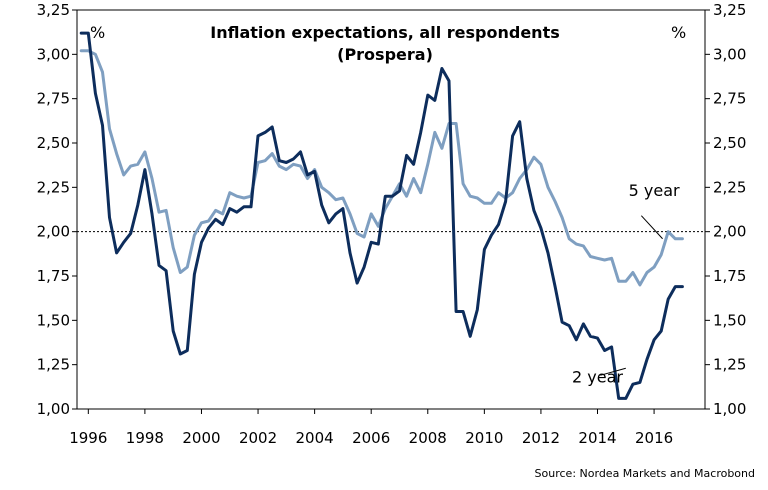 This screenshot has width=768, height=490. What do you see at coordinates (484, 438) in the screenshot?
I see `x-tick-label: 2010` at bounding box center [484, 438].